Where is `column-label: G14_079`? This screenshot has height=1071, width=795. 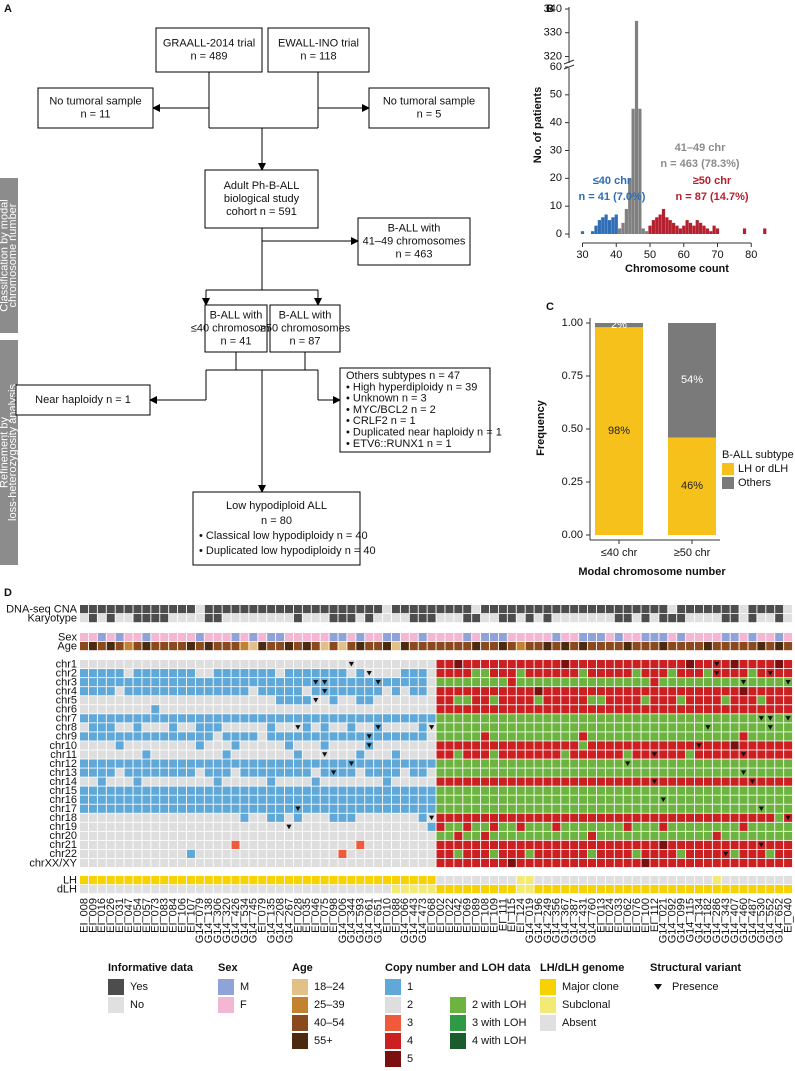
column-label: G14_079 is located at coordinates (200, 920).